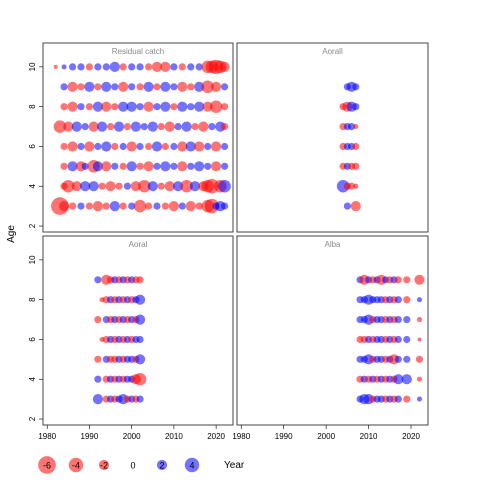 This screenshot has height=480, width=480. What do you see at coordinates (398, 280) in the screenshot?
I see `bubble-age9-2017` at bounding box center [398, 280].